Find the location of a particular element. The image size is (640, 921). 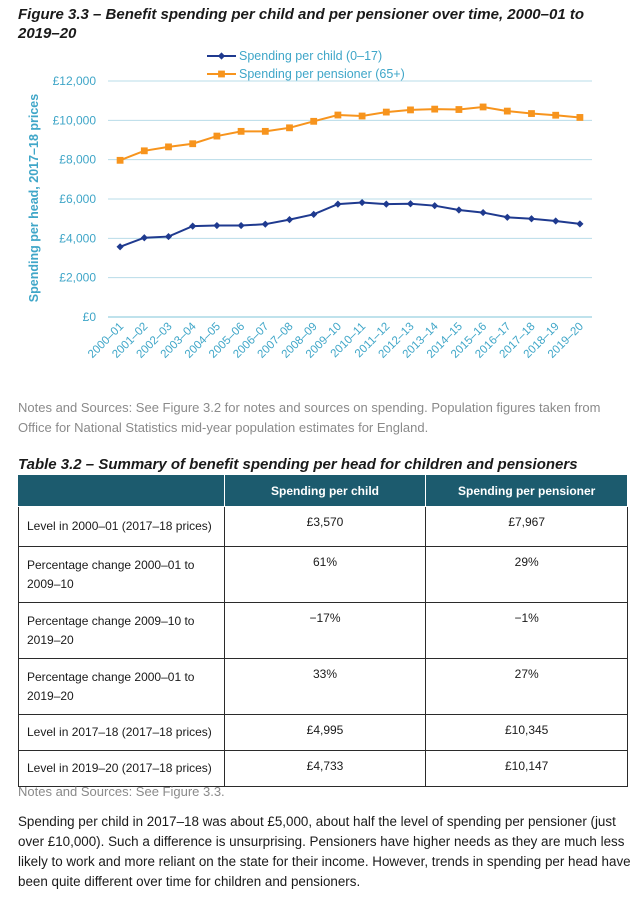

table-header-child: Spending per child is located at coordinates (325, 490).